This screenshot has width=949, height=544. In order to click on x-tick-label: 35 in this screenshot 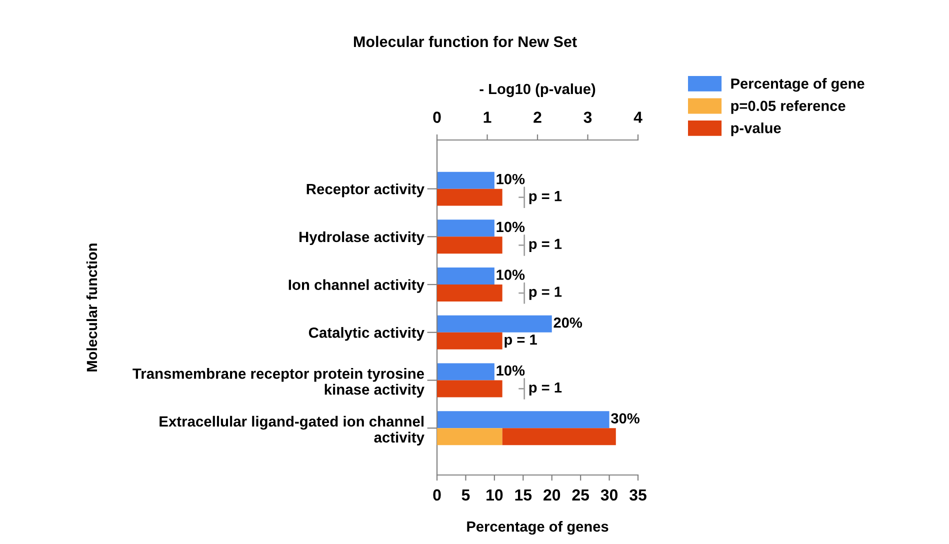, I will do `click(637, 495)`.